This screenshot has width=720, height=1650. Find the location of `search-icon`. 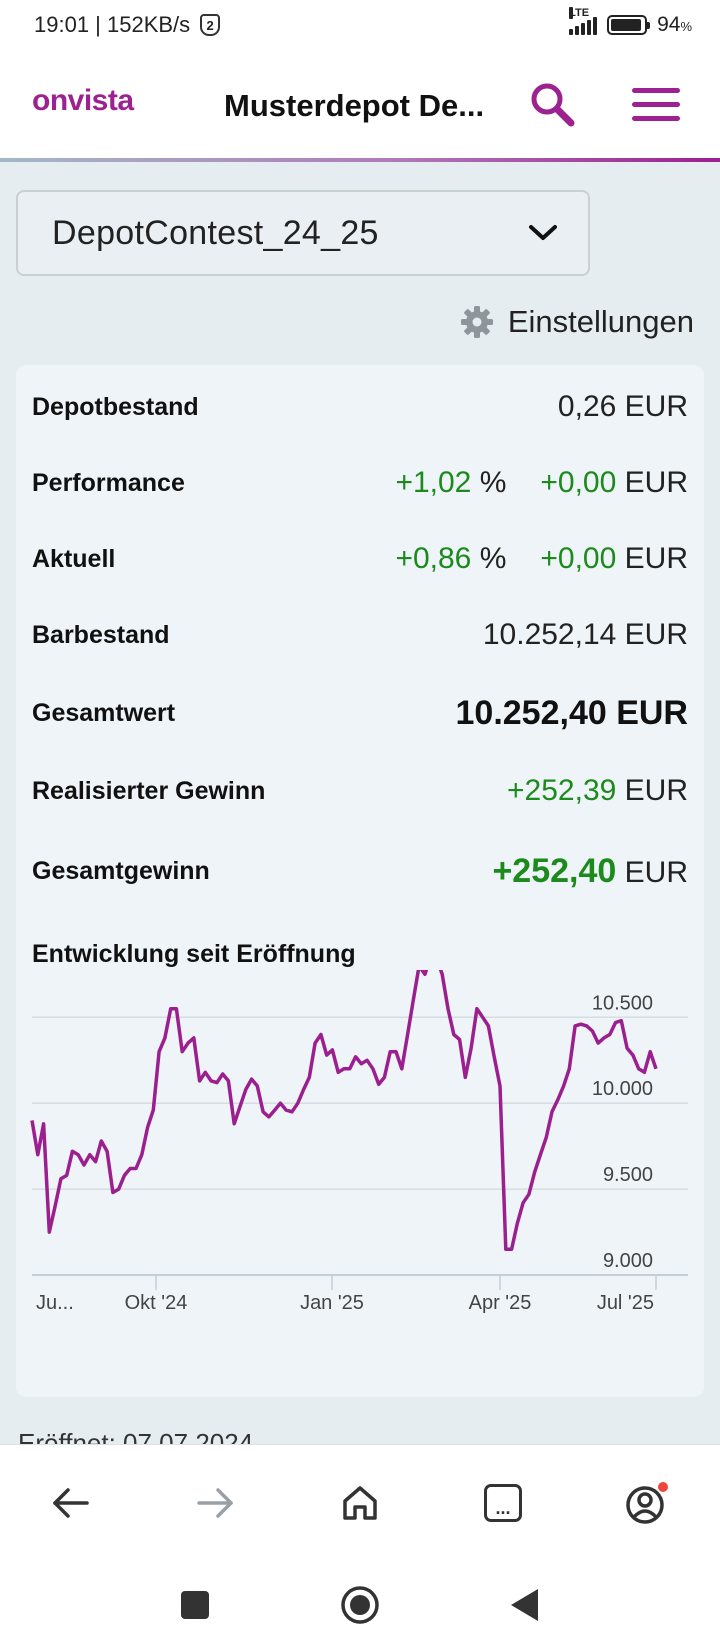

search-icon is located at coordinates (553, 105).